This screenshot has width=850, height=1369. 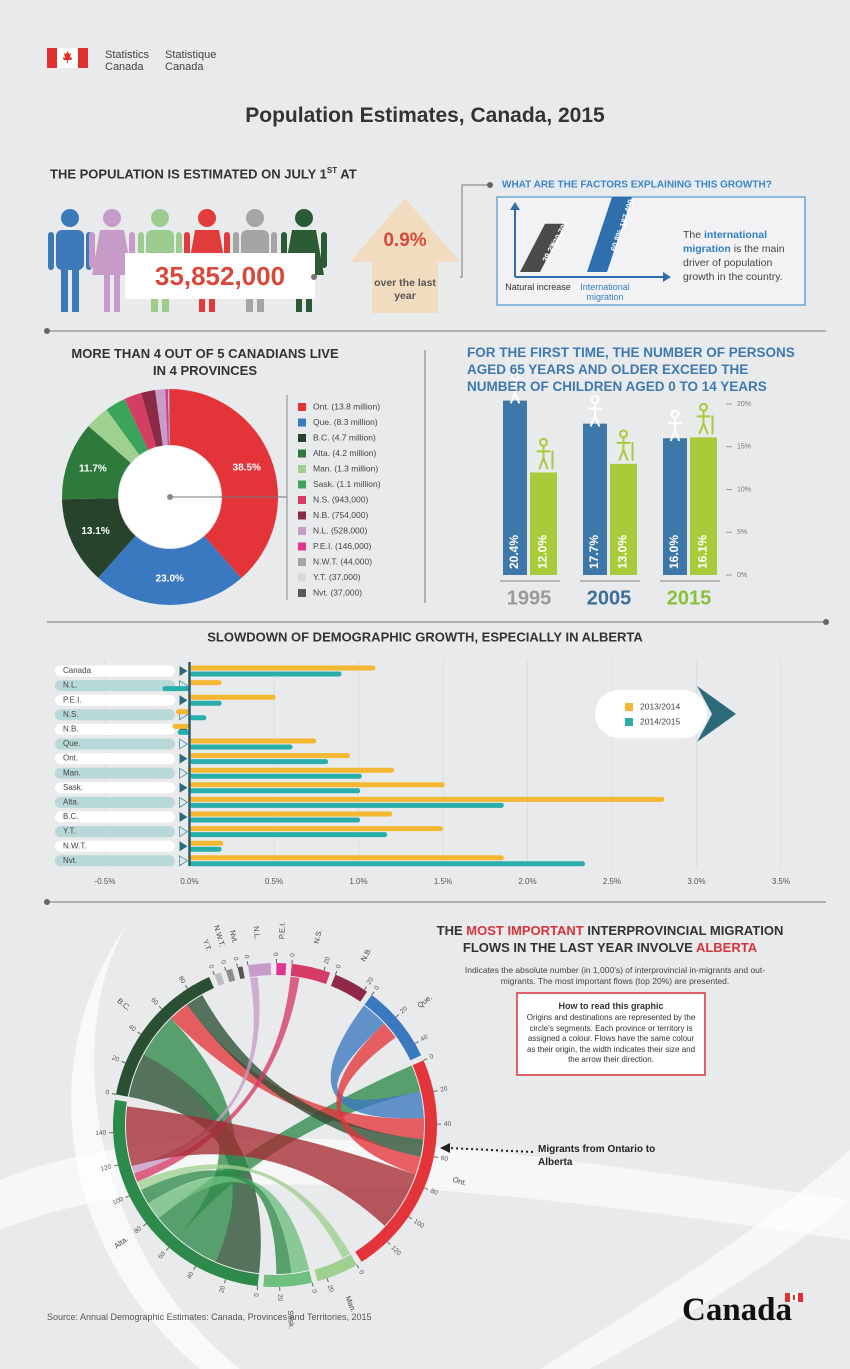 I want to click on value-label: 17.7%, so click(x=594, y=552).